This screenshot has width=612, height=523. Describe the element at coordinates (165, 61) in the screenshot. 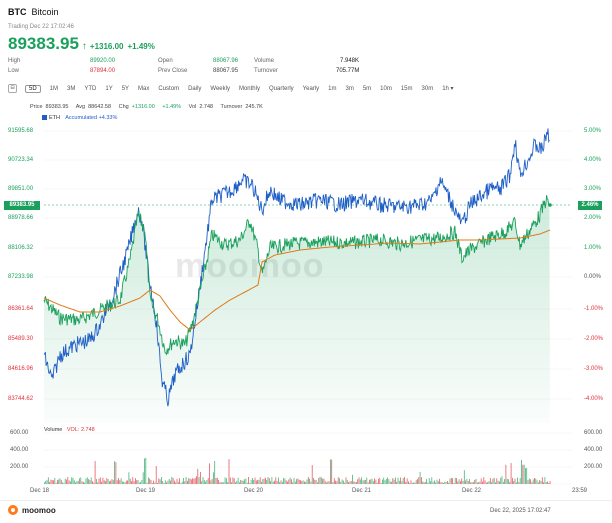

I see `stat-open-label: Open` at that location.